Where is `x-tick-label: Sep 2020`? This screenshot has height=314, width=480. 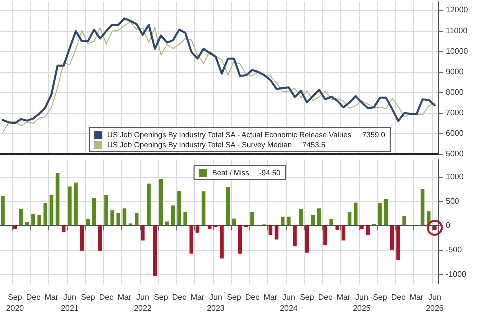
x-tick-label: Sep 2020 is located at coordinates (15, 303).